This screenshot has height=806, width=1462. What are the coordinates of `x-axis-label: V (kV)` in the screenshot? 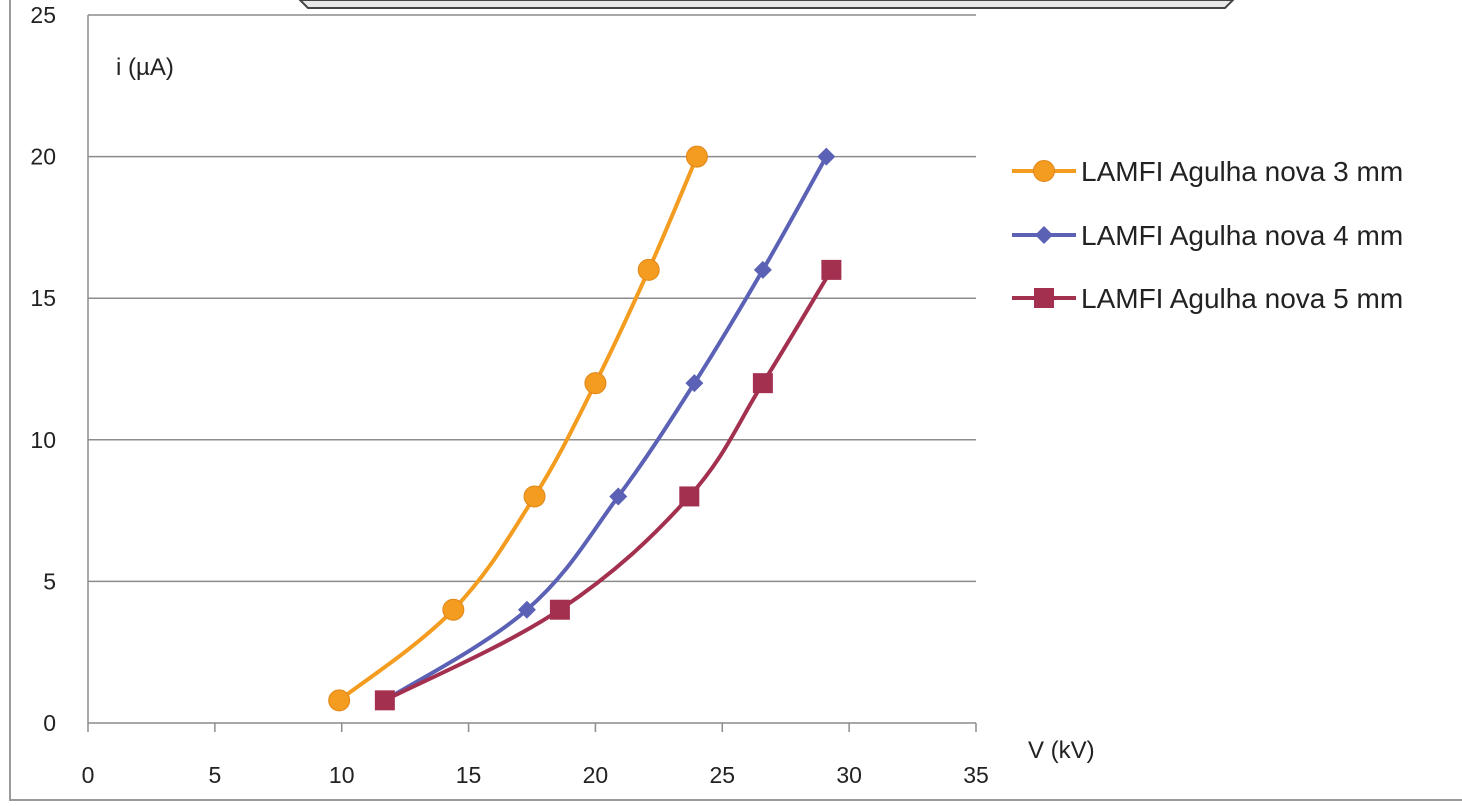 It's located at (1061, 750).